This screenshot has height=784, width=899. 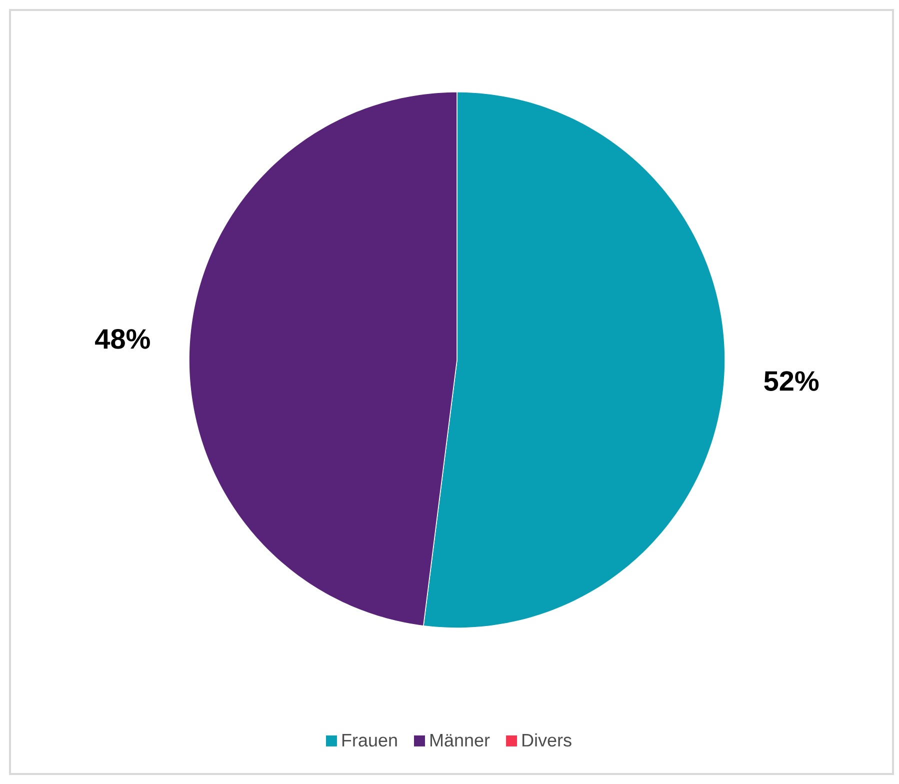 What do you see at coordinates (369, 740) in the screenshot?
I see `legend-label: Frauen` at bounding box center [369, 740].